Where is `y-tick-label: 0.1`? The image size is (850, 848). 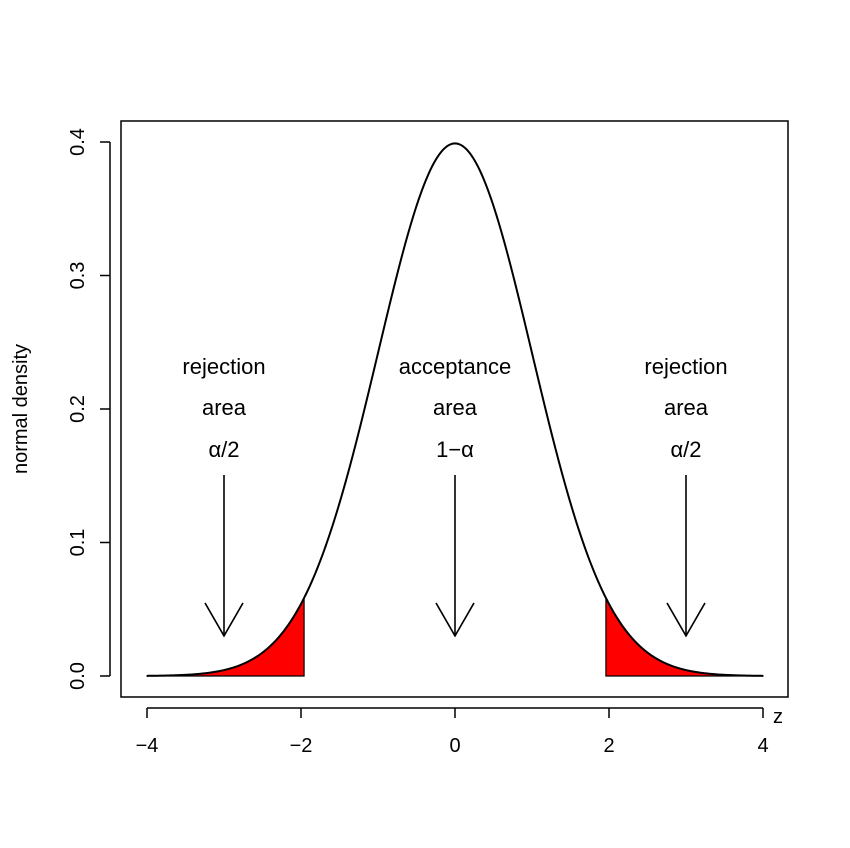 y-tick-label: 0.1 is located at coordinates (78, 543).